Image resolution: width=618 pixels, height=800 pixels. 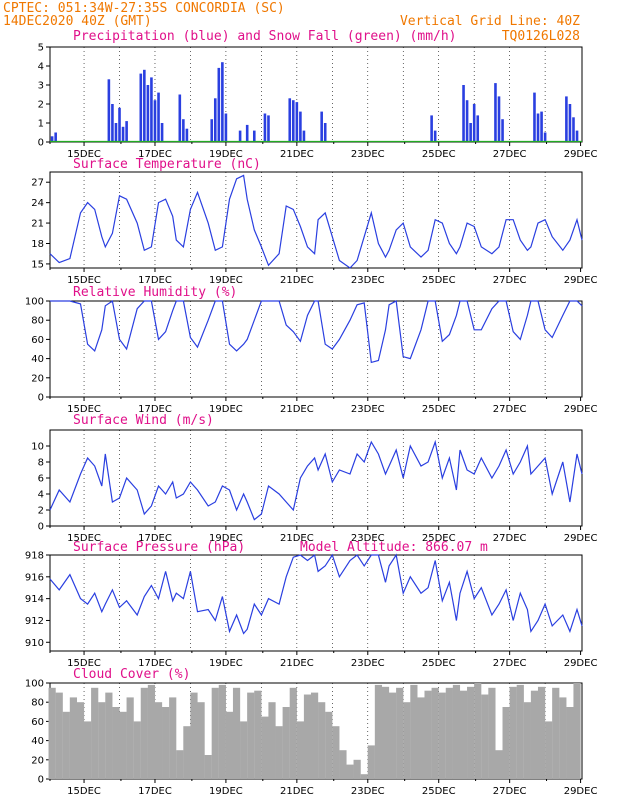 I want to click on wind-xtick-label: 15DEC, so click(x=84, y=538).